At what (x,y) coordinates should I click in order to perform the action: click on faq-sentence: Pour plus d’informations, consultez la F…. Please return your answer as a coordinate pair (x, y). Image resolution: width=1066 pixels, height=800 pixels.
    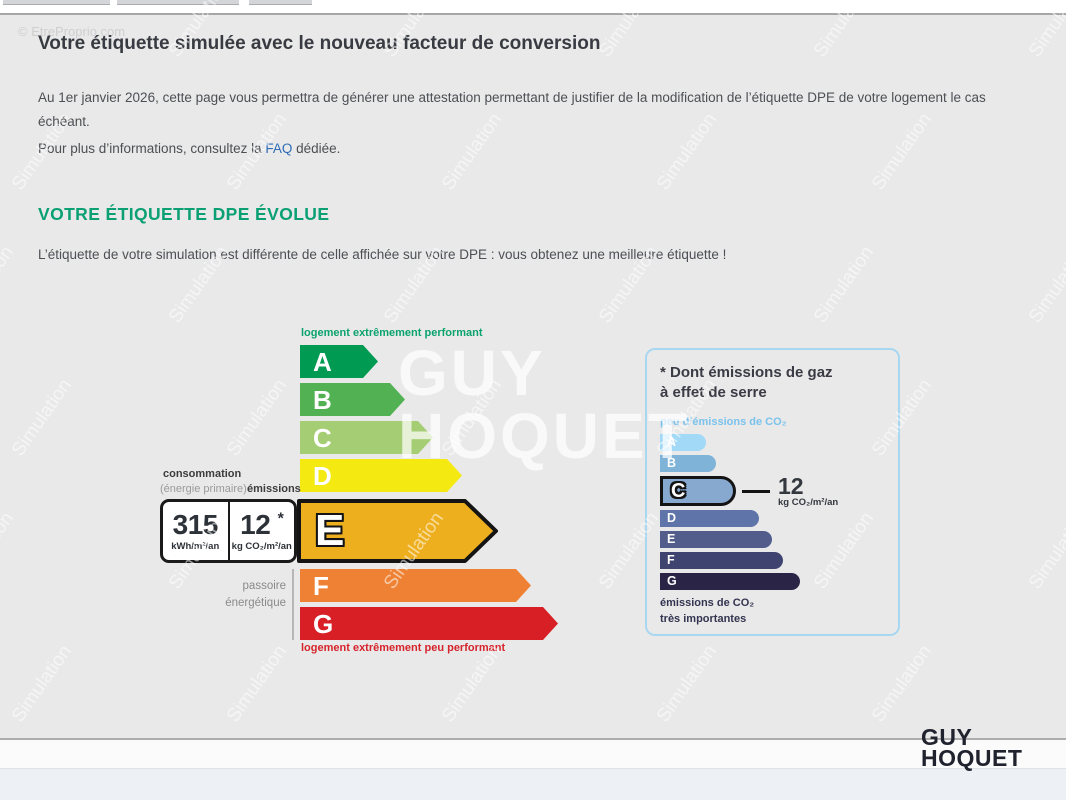
    Looking at the image, I should click on (189, 148).